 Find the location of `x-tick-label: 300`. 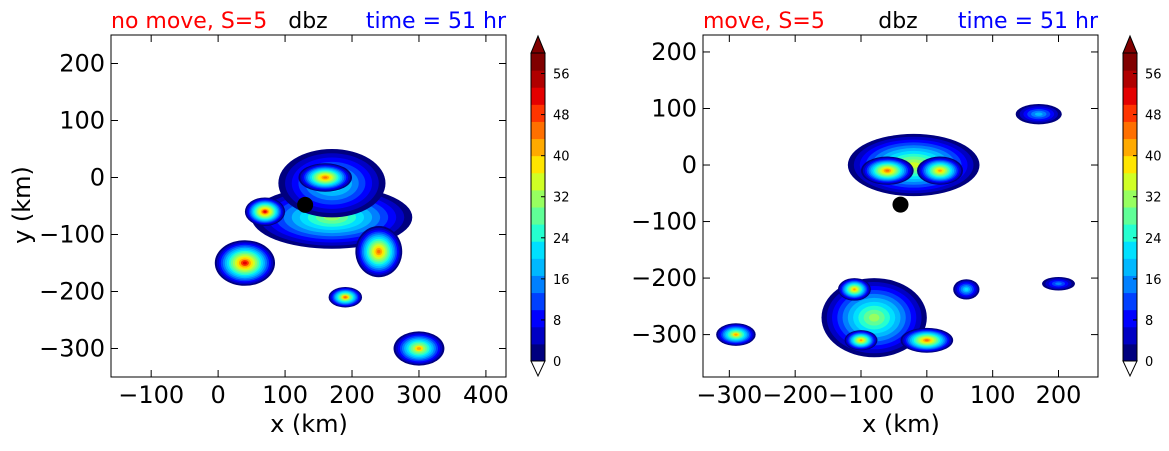

x-tick-label: 300 is located at coordinates (419, 395).